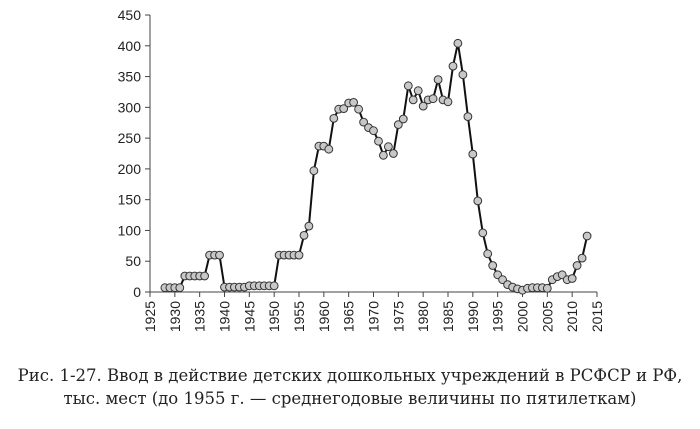  Describe the element at coordinates (130, 46) in the screenshot. I see `y-tick-label: 400` at that location.